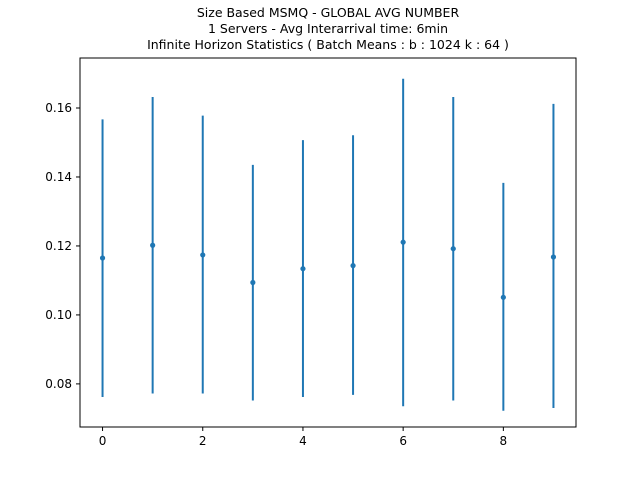 This screenshot has height=480, width=640. I want to click on y-tick-label-0.14: 0.14, so click(58, 177).